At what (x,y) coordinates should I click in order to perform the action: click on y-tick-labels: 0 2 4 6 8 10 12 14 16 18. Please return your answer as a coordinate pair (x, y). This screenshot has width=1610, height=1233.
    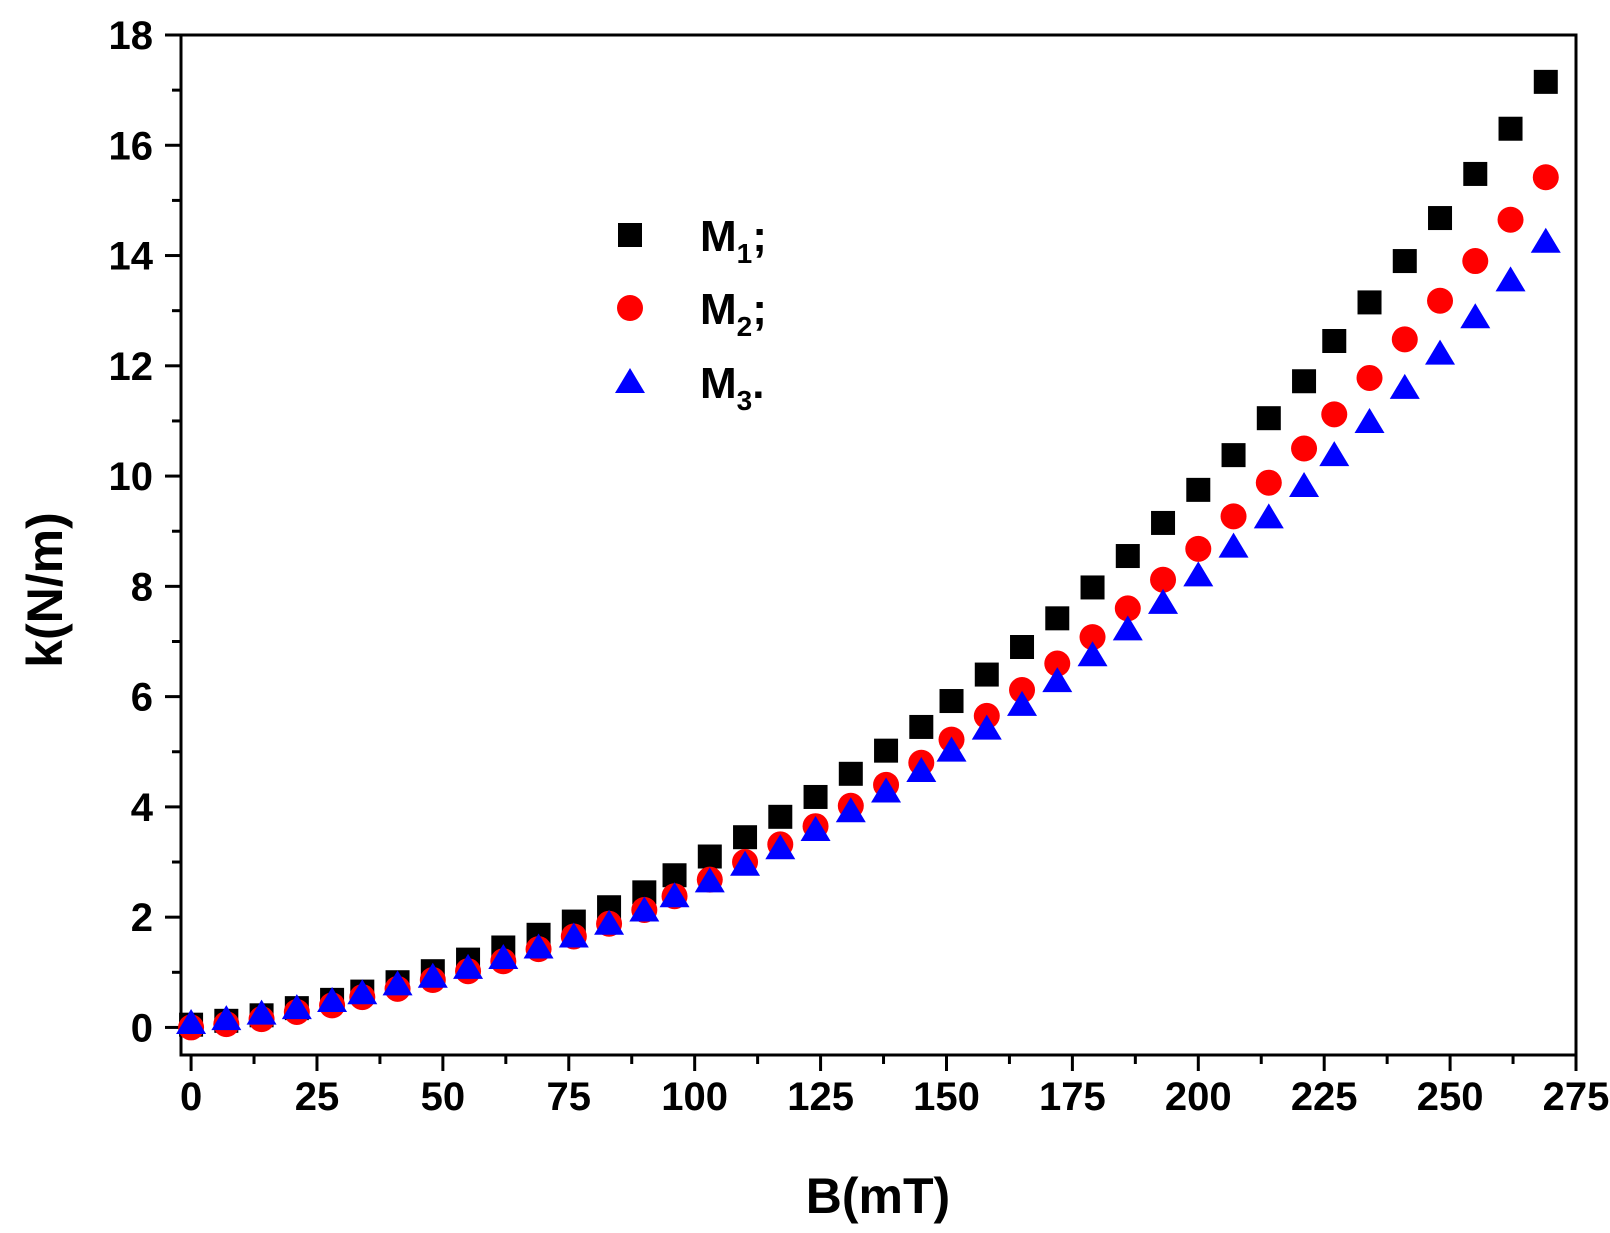
    Looking at the image, I should click on (131, 532).